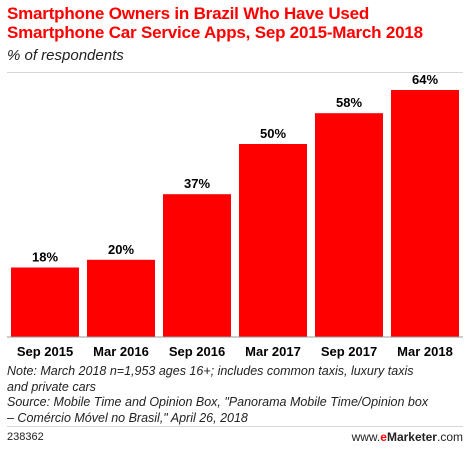 This screenshot has height=450, width=470. Describe the element at coordinates (366, 437) in the screenshot. I see `brand-prefix: www.` at that location.